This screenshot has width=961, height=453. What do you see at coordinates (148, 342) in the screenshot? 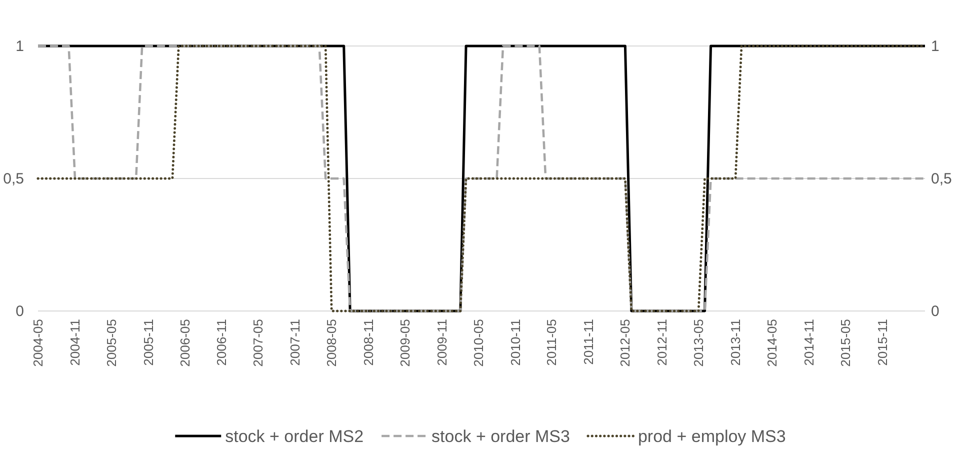
I see `x-tick-label: 2005-11` at bounding box center [148, 342].